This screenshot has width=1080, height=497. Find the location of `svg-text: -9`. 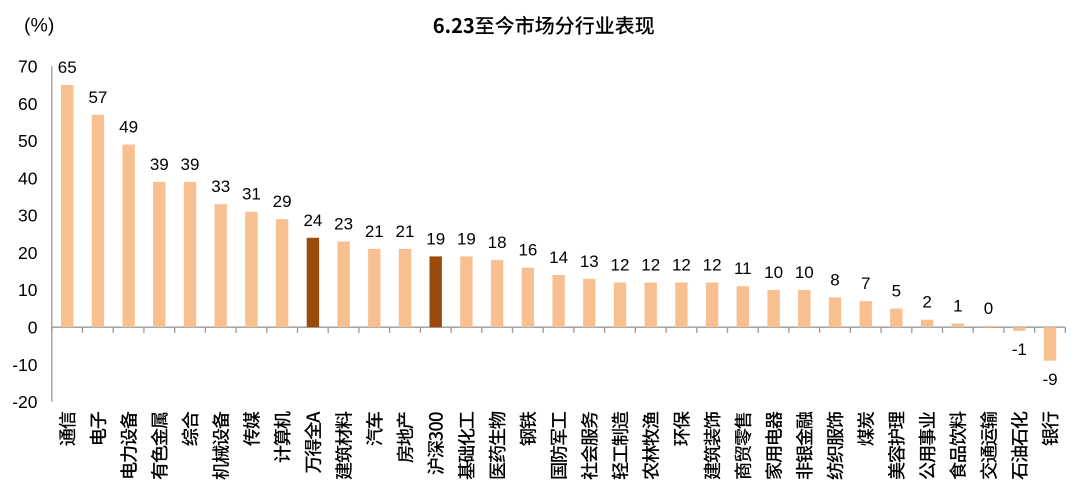

svg-text: -9 is located at coordinates (1049, 379).